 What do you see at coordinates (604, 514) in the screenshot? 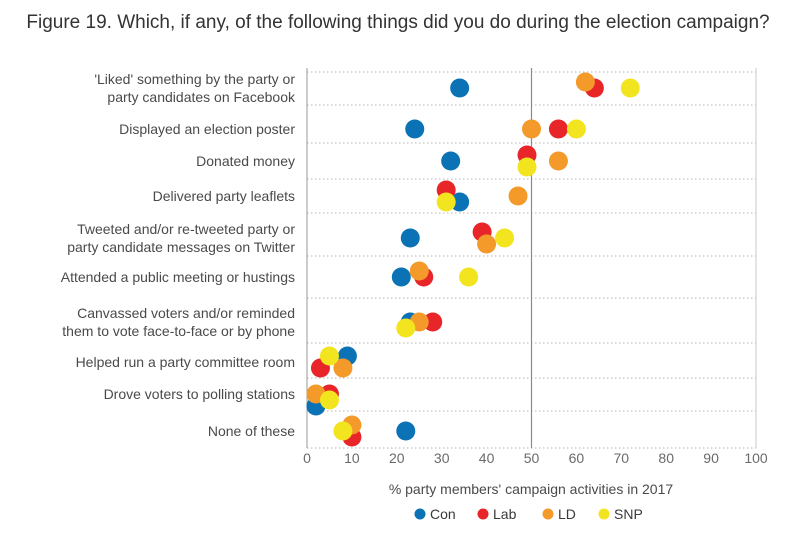
I see `legend-marker-snp` at bounding box center [604, 514].